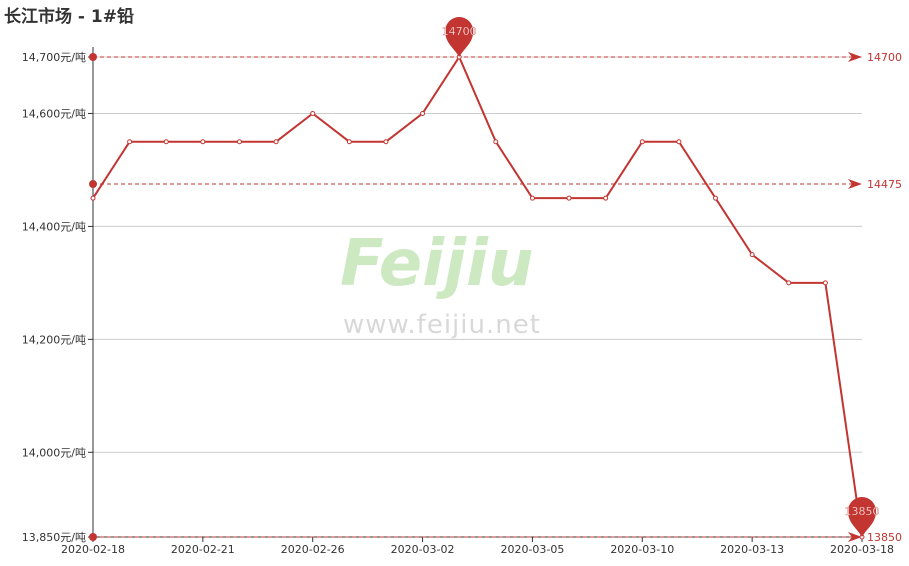  Describe the element at coordinates (884, 537) in the screenshot. I see `markline-label: 13850` at that location.